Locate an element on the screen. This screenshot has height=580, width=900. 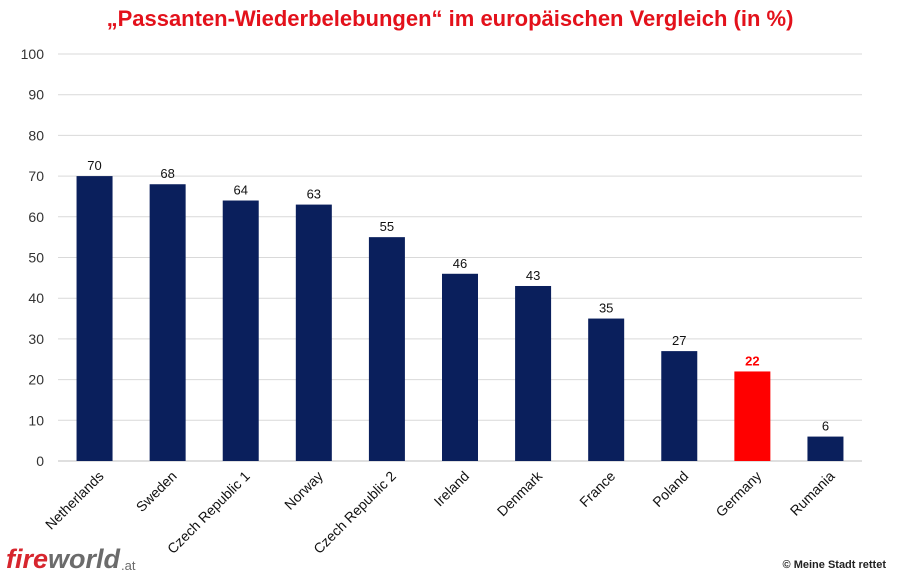
x-tick-label: Denmark is located at coordinates (520, 493).